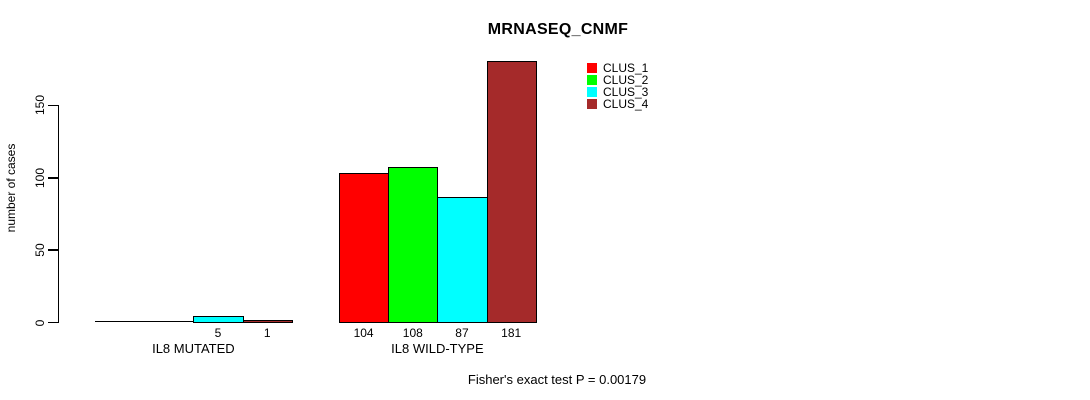 Image resolution: width=1090 pixels, height=400 pixels. I want to click on bar-value-label: 181, so click(511, 333).